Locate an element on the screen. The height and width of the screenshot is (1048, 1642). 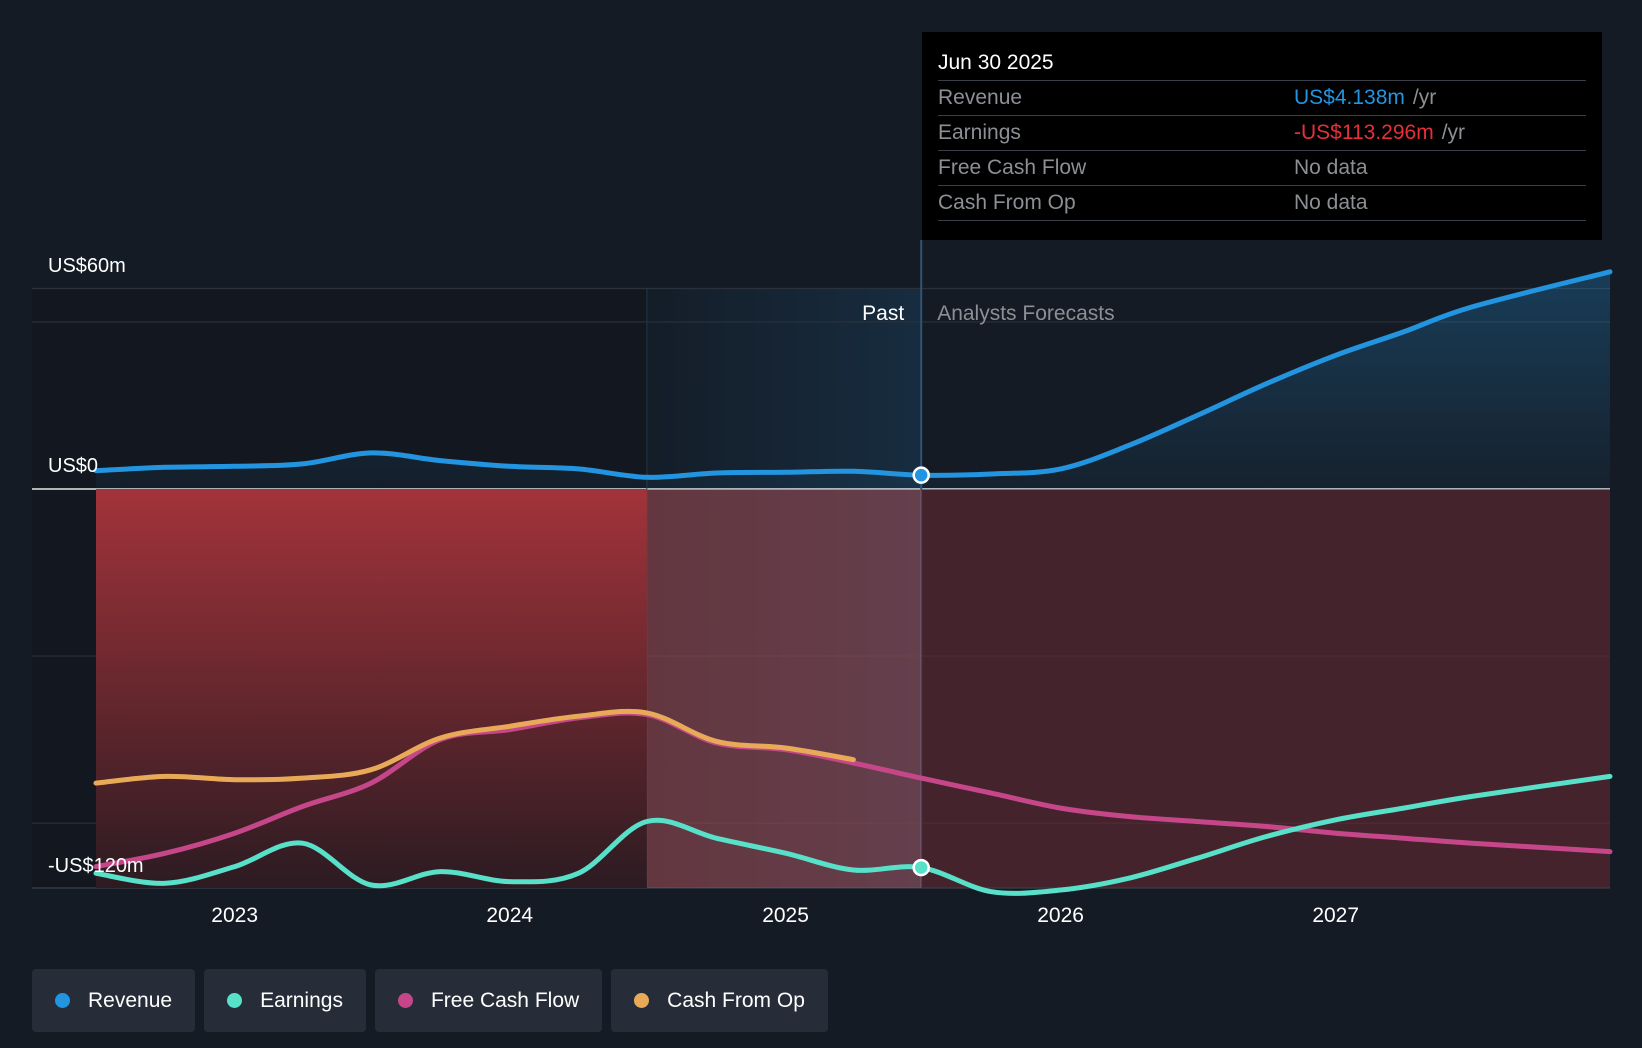
legend-label: Earnings is located at coordinates (301, 1000).